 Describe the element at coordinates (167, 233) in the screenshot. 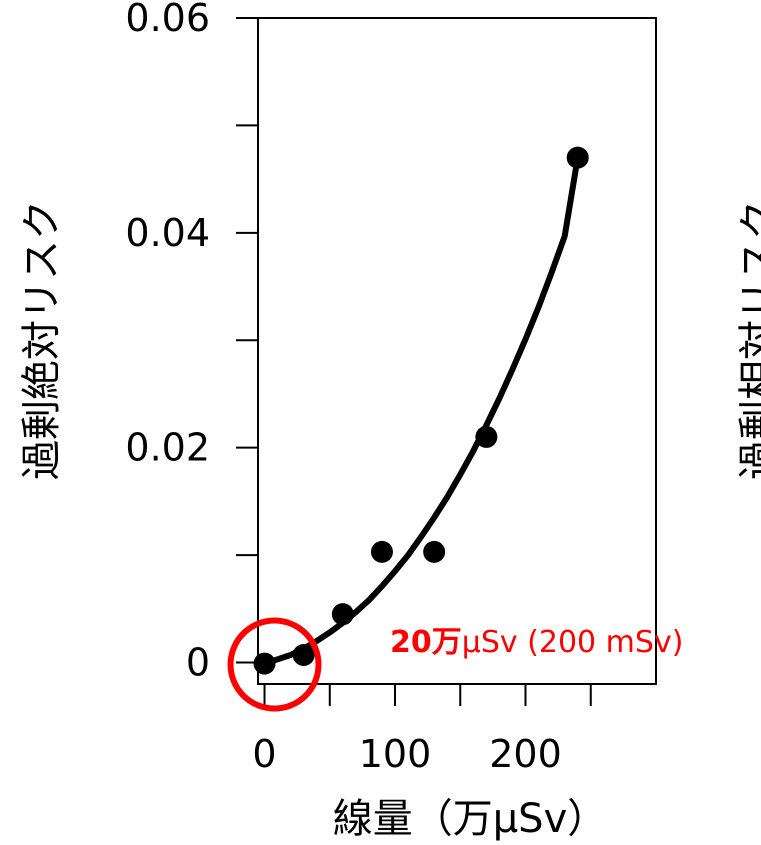

I see `y-tick-label: 0.04` at that location.